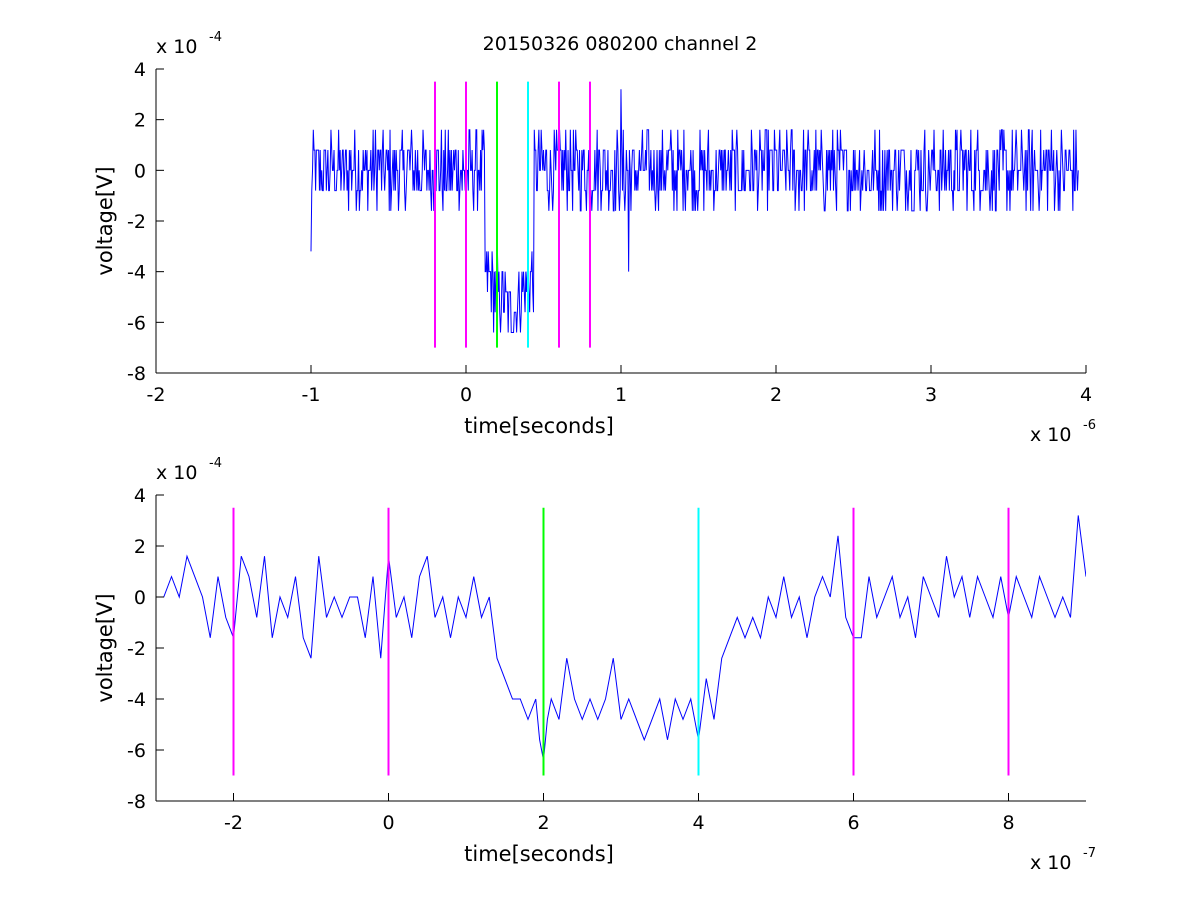 This screenshot has height=905, width=1200. I want to click on x-tick-label: -1, so click(311, 395).